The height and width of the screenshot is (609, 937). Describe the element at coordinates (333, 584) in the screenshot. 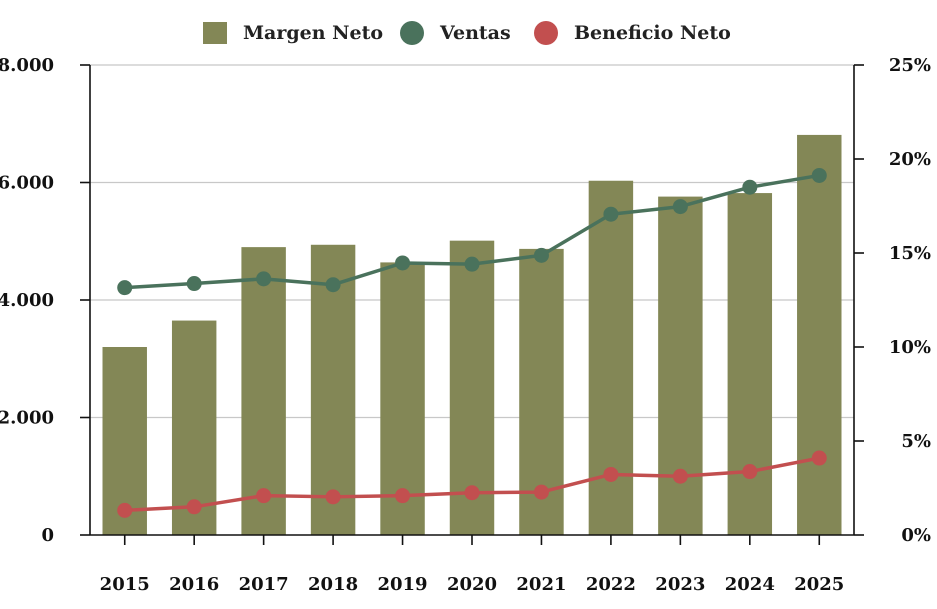

I see `x-tick-label-2018: 2018` at that location.